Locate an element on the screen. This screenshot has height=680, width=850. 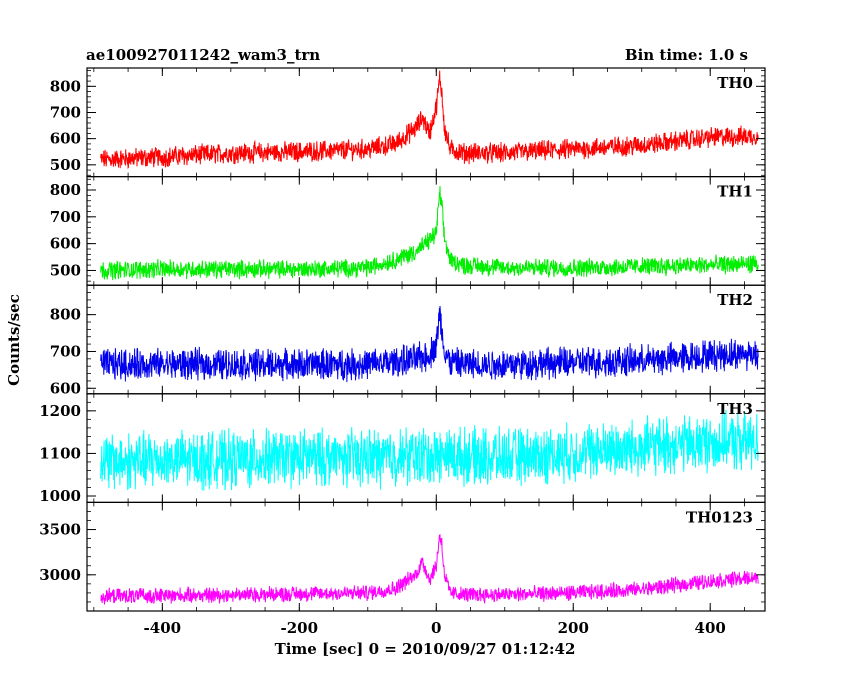
series-label-th0: TH0 is located at coordinates (735, 83).